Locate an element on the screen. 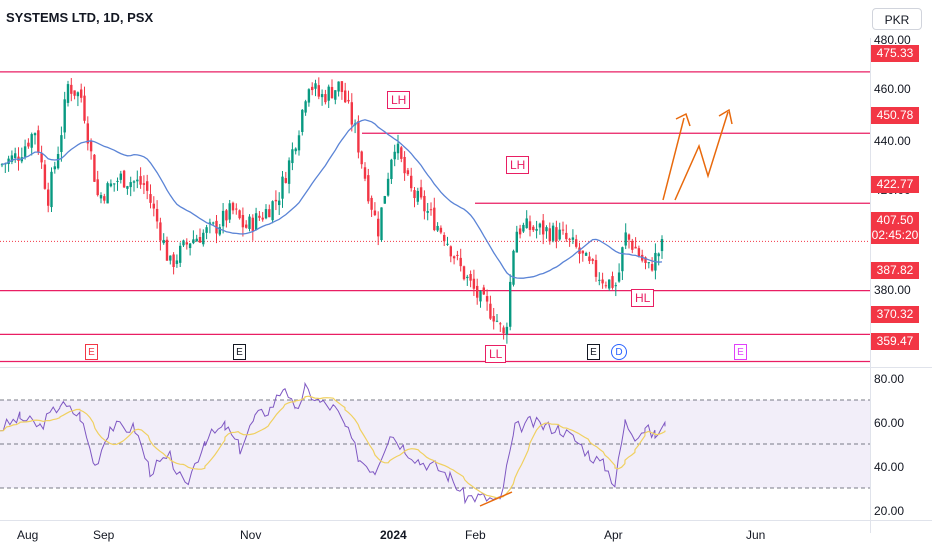  level-badge: 359.47 is located at coordinates (895, 341).